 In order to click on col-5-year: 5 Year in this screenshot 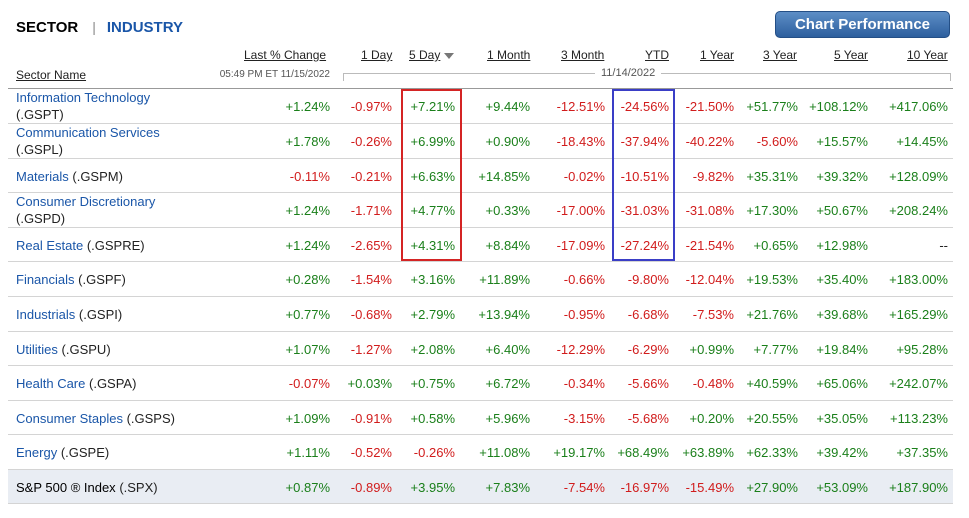, I will do `click(851, 55)`.